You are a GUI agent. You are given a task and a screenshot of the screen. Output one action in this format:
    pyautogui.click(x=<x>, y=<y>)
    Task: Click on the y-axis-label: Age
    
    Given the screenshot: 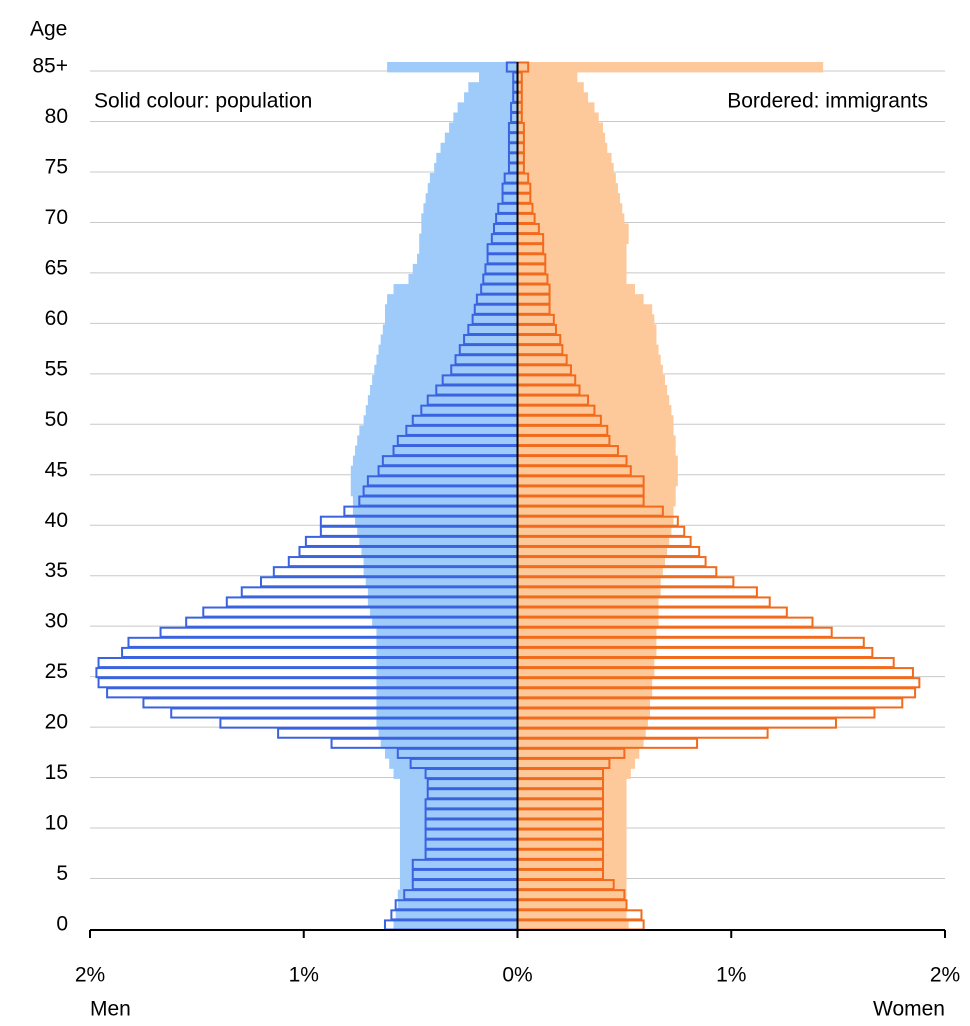 What is the action you would take?
    pyautogui.click(x=48, y=29)
    